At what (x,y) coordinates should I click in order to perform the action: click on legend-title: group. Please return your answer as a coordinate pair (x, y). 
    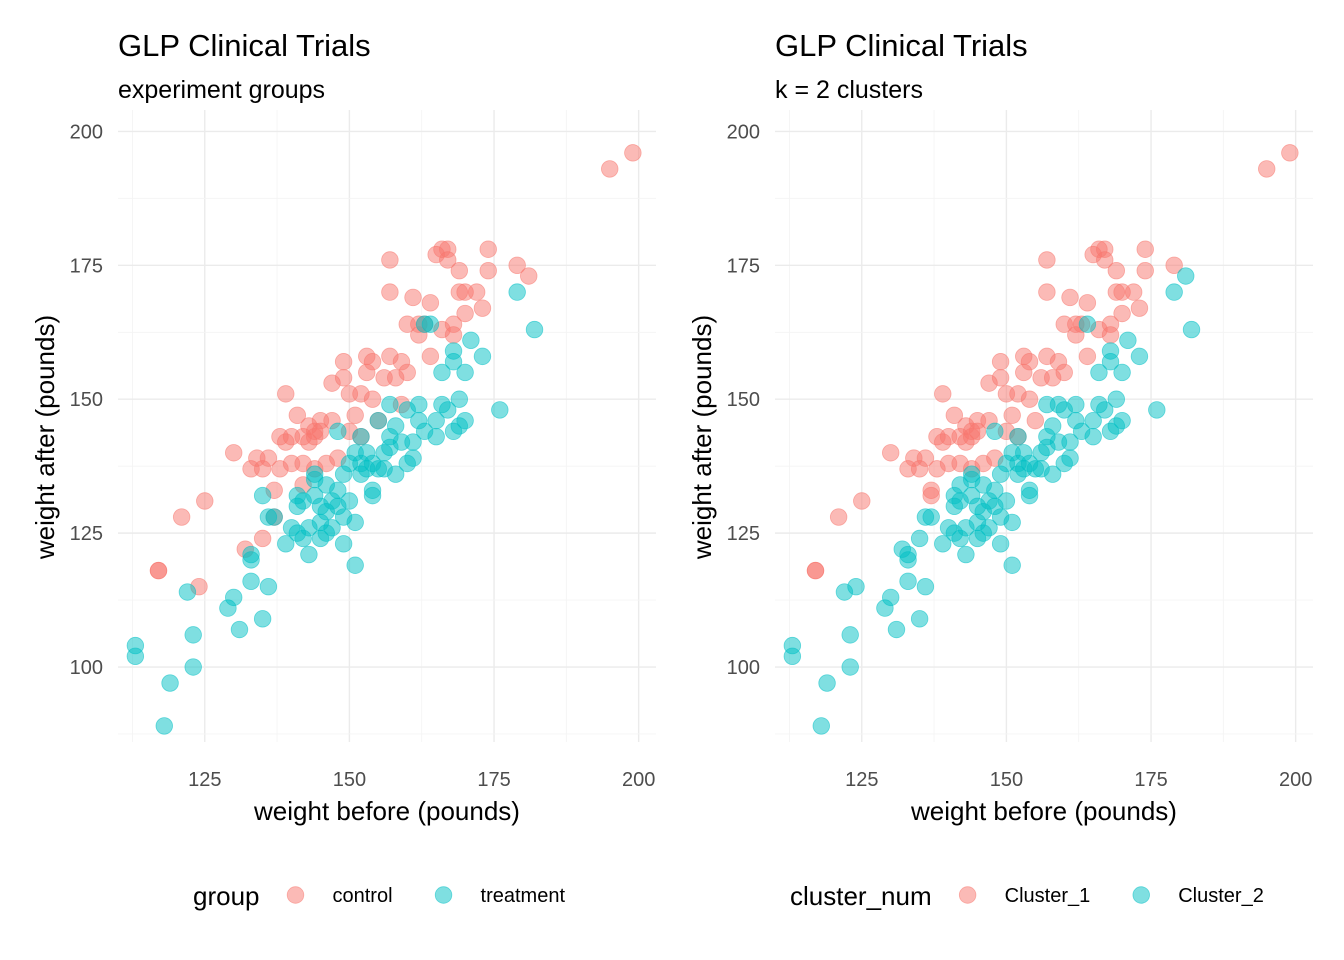
    Looking at the image, I should click on (226, 896).